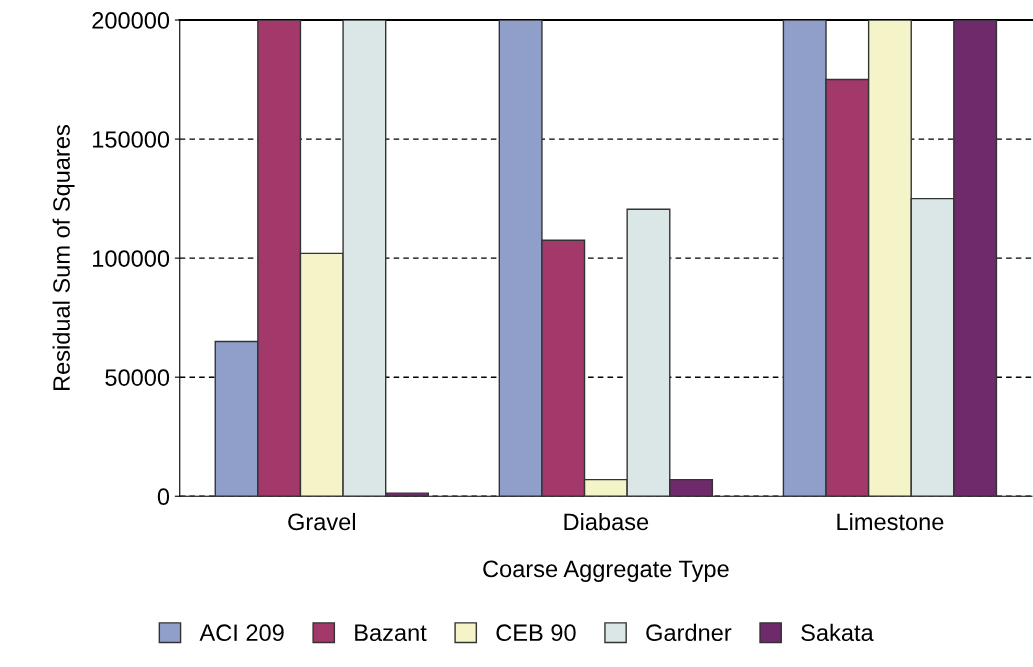  I want to click on x-axis-title: Coarse Aggregate Type, so click(606, 571).